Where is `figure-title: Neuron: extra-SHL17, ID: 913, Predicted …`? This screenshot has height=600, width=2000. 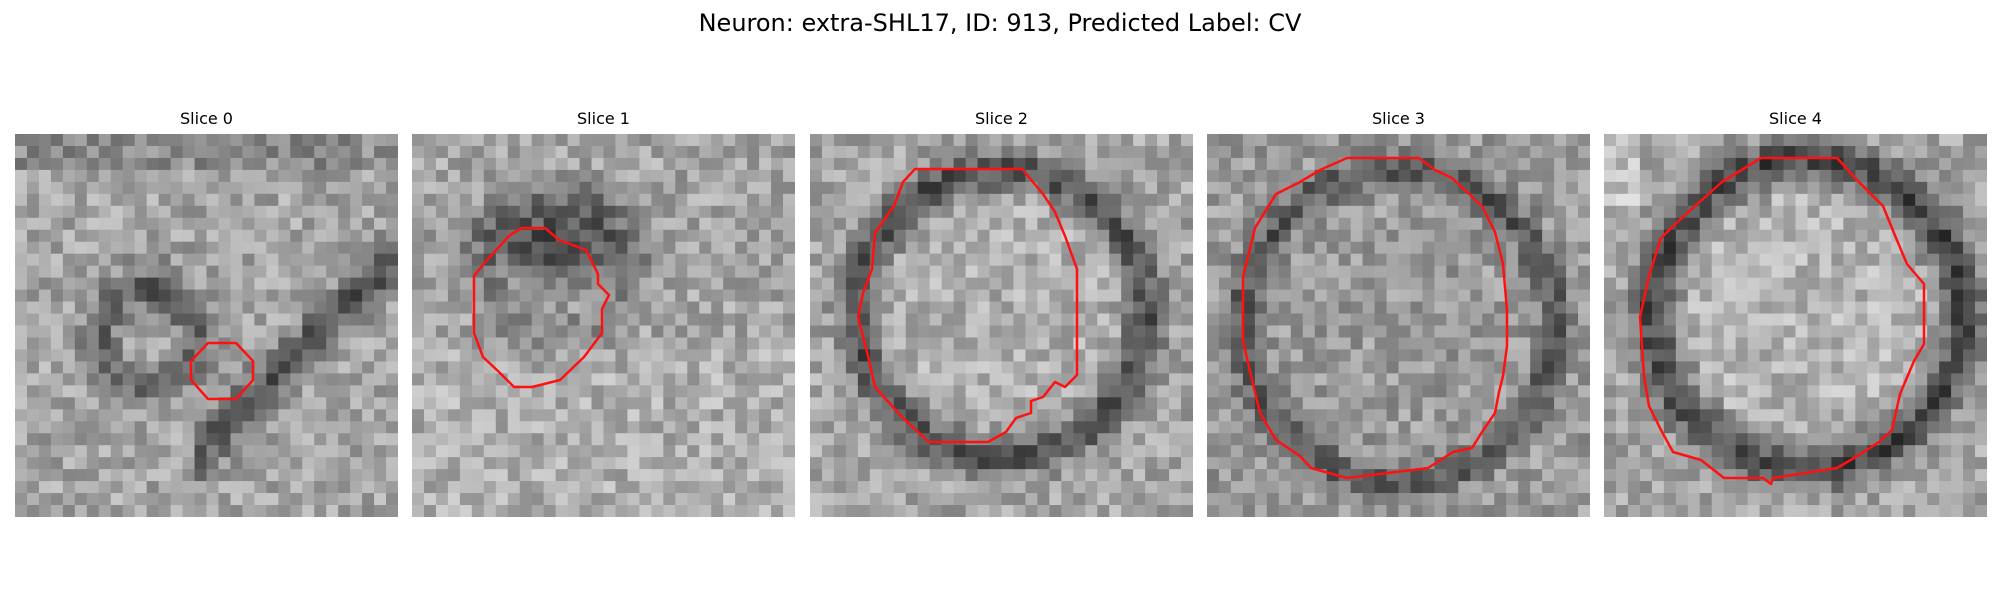
figure-title: Neuron: extra-SHL17, ID: 913, Predicted … is located at coordinates (1000, 23).